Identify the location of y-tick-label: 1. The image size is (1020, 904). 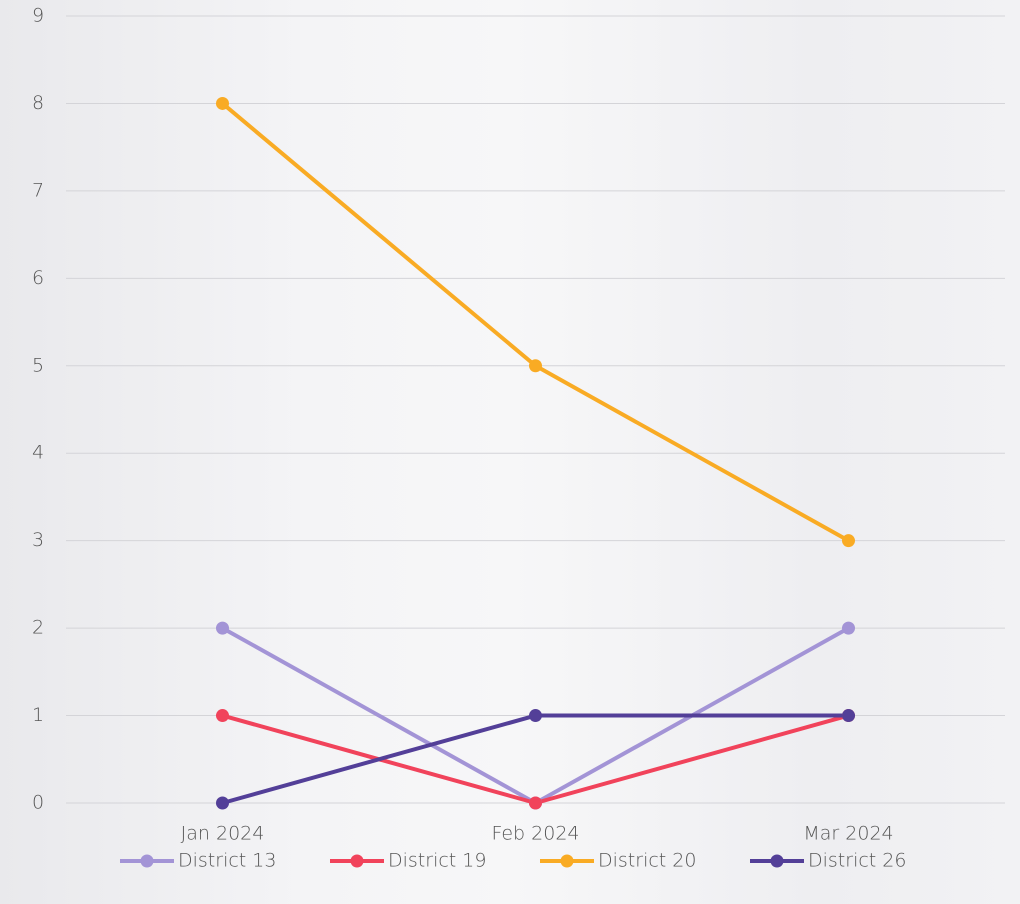
(38, 715).